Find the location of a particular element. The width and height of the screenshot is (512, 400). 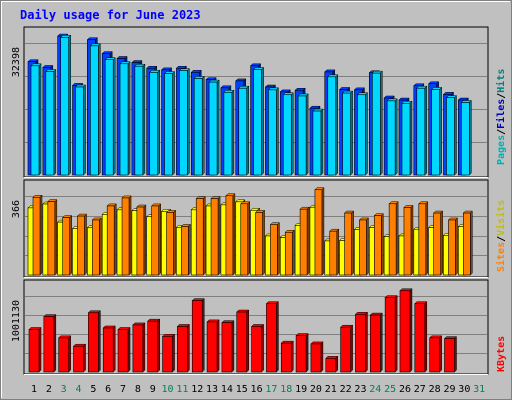

bar-kbytes-day-5-side is located at coordinates (99, 341).